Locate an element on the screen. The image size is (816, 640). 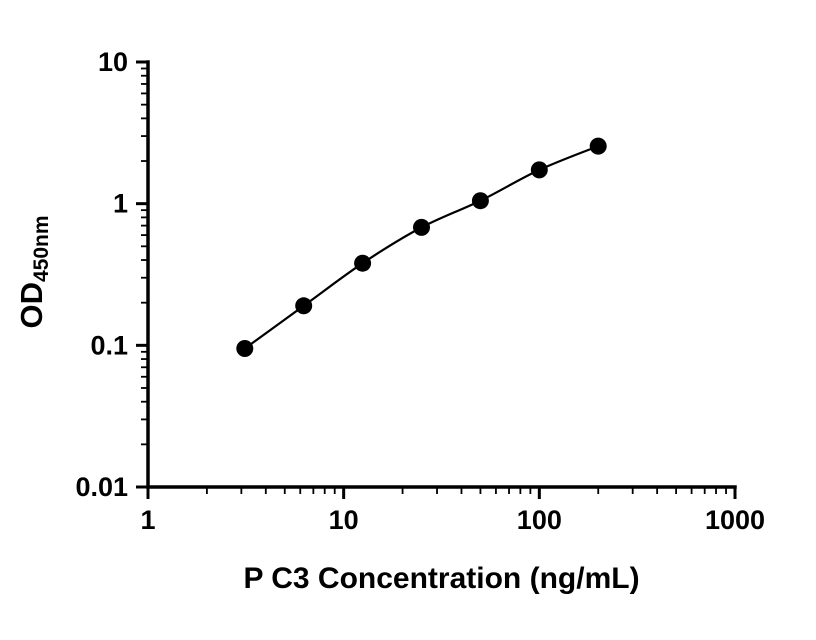
y-axis-title: OD450nm is located at coordinates (33, 271).